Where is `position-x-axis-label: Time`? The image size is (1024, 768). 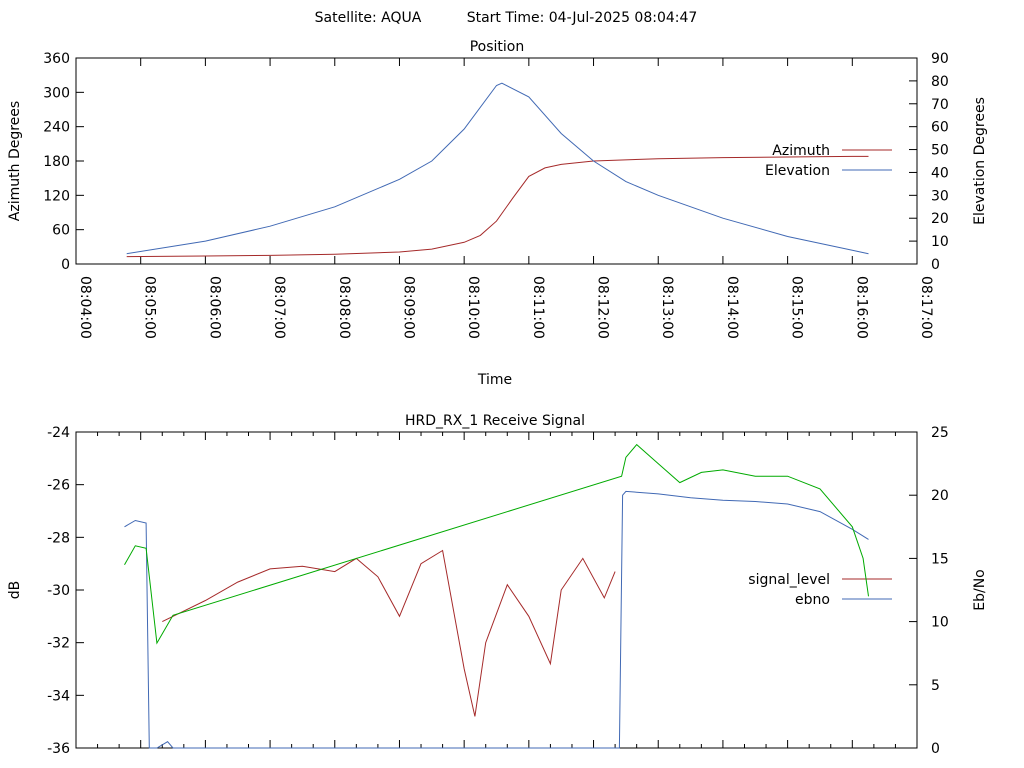 position-x-axis-label: Time is located at coordinates (494, 380).